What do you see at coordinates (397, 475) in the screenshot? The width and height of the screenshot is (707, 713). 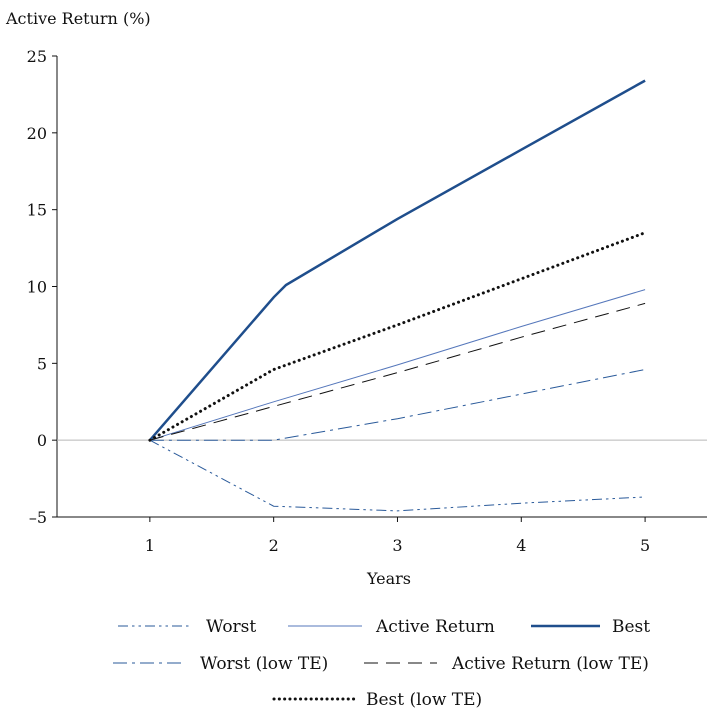 I see `series-line-worst` at bounding box center [397, 475].